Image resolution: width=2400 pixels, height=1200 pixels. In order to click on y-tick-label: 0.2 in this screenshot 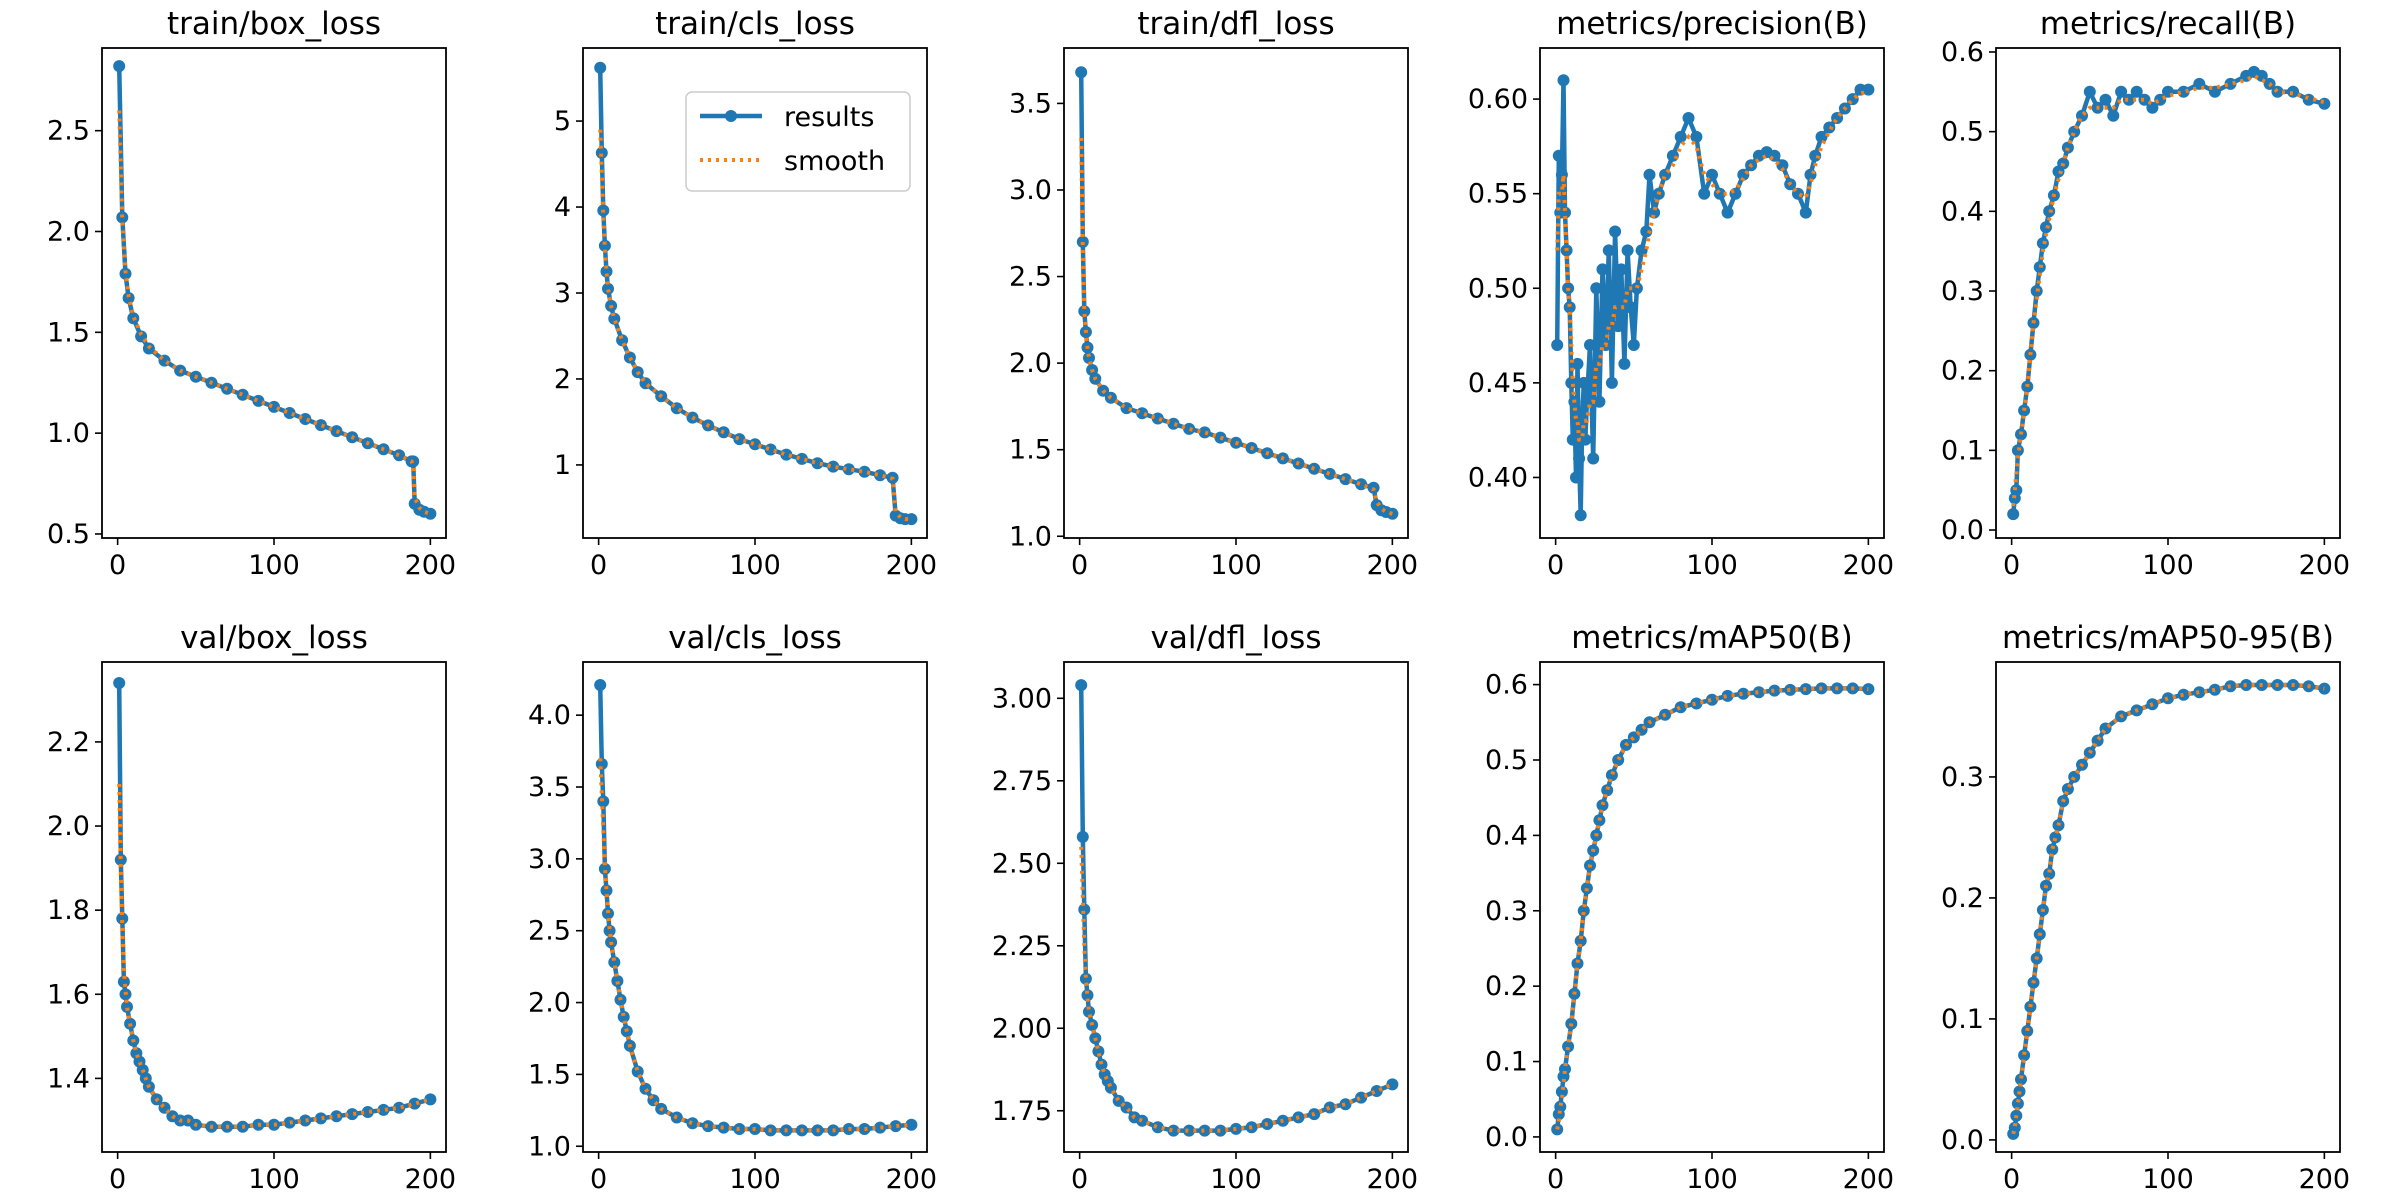, I will do `click(1962, 898)`.